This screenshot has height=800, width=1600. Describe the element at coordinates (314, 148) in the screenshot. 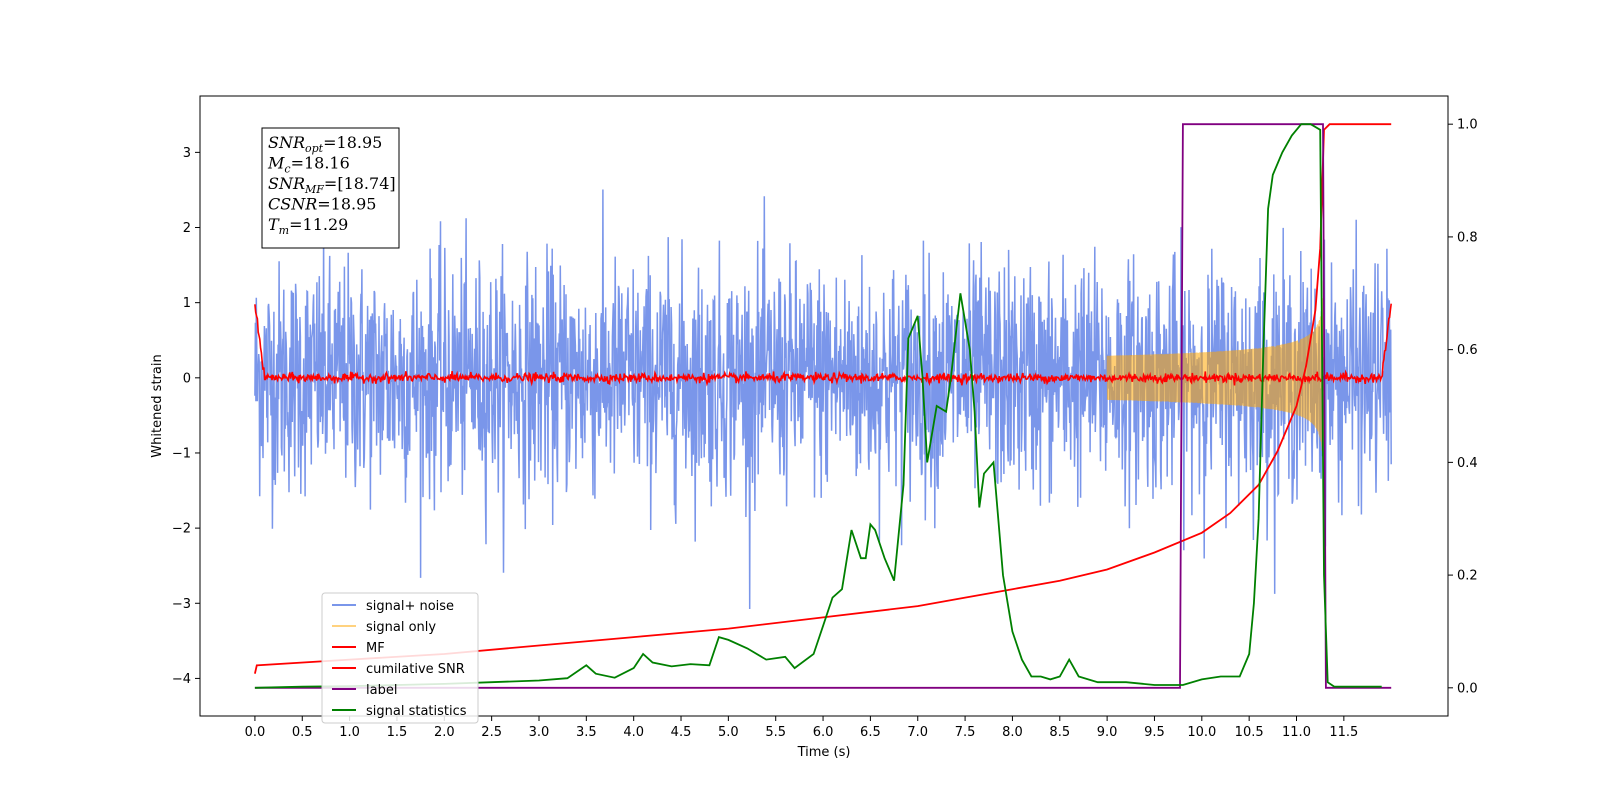

I see `annotation-subscript: opt` at that location.